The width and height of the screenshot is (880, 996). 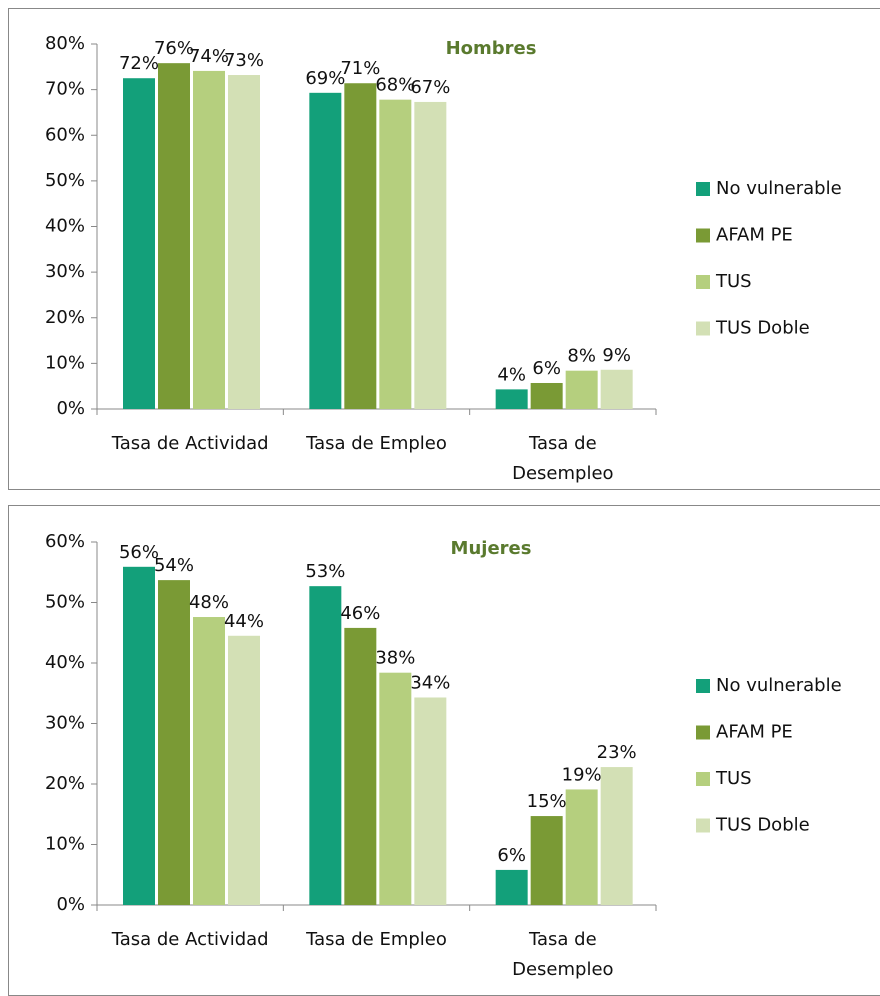 What do you see at coordinates (511, 374) in the screenshot?
I see `data-label: 4%` at bounding box center [511, 374].